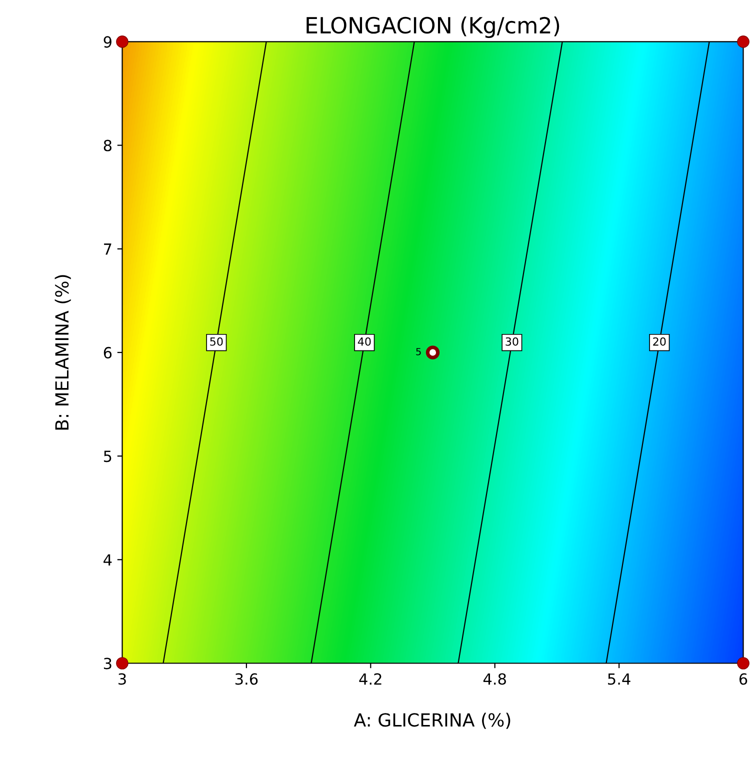 The width and height of the screenshot is (750, 758). I want to click on y-tick-label: 9, so click(108, 42).